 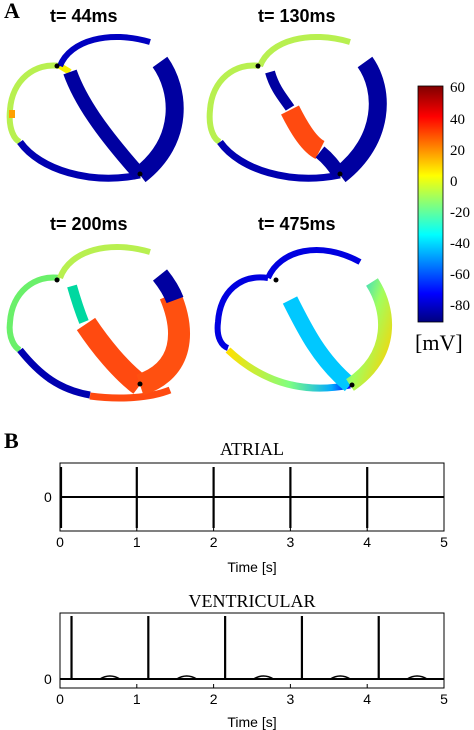 I want to click on atrial-xlabel: Time [s], so click(x=251, y=567).